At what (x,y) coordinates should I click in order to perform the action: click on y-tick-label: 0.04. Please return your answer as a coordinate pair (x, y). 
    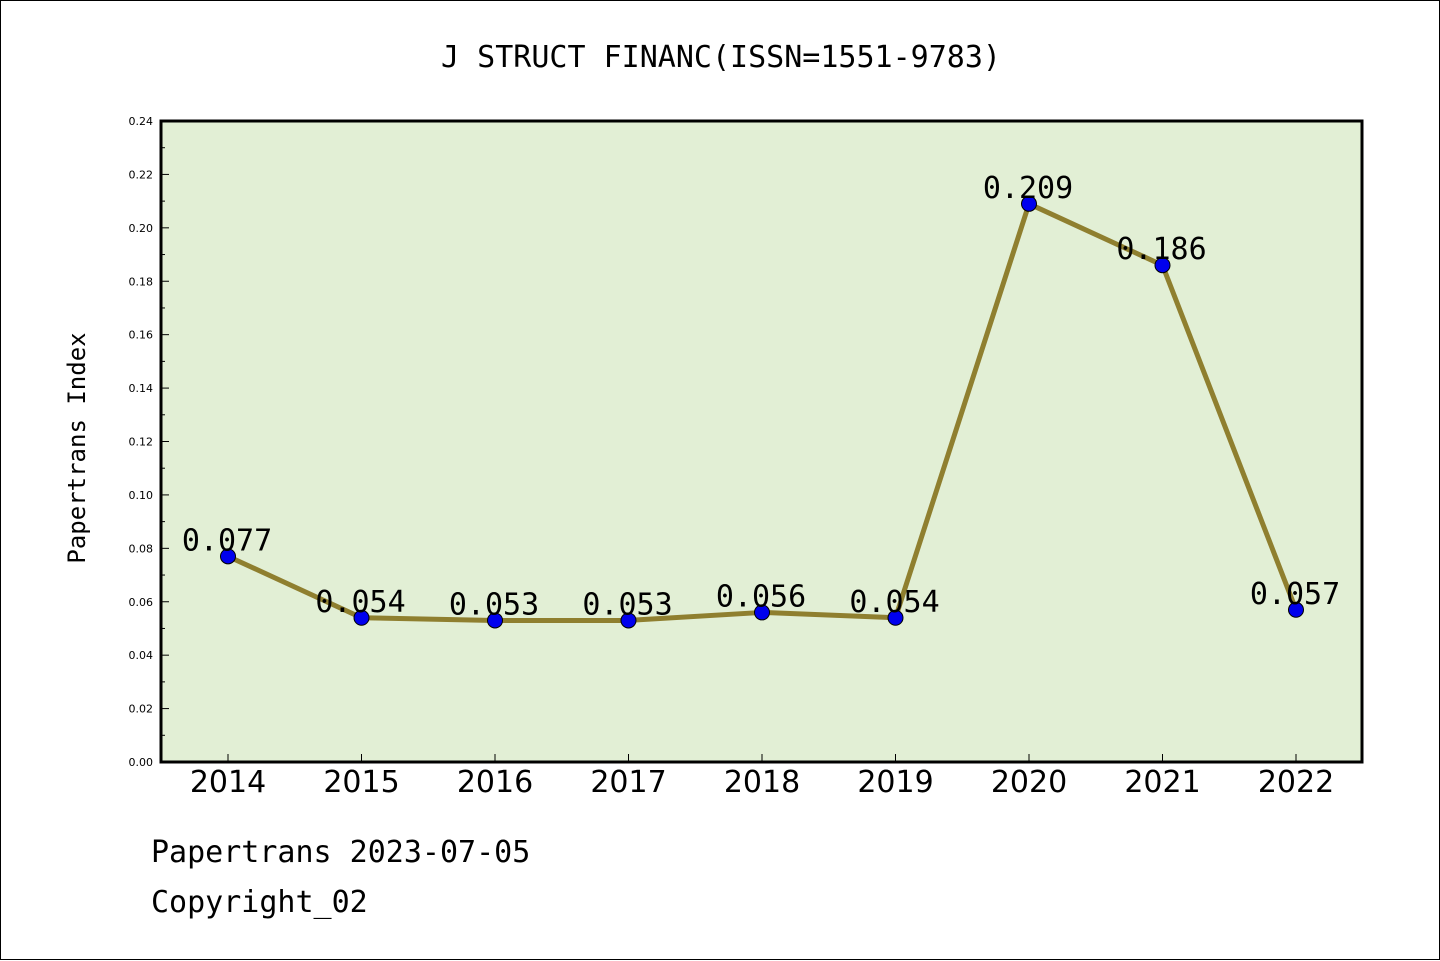
    Looking at the image, I should click on (141, 655).